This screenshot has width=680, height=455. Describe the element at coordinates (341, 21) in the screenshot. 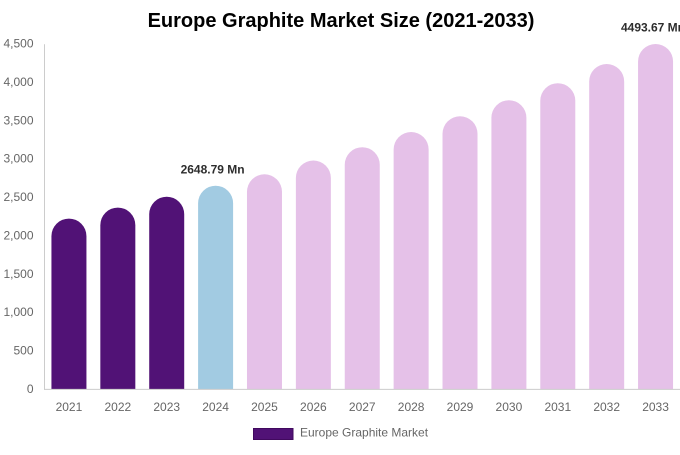

I see `svg-text:Europe Graphite Market Size (2: Europe Graphite Market Size (2021-2033)` at that location.